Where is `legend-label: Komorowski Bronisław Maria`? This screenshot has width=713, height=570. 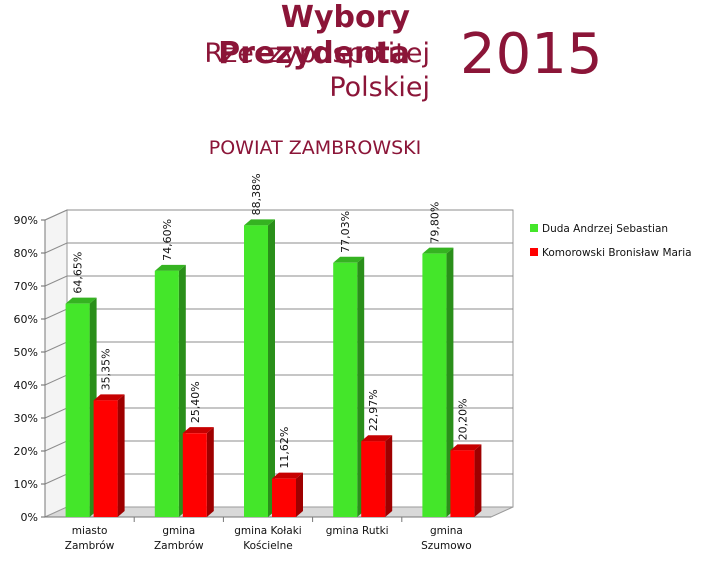 legend-label: Komorowski Bronisław Maria is located at coordinates (617, 253).